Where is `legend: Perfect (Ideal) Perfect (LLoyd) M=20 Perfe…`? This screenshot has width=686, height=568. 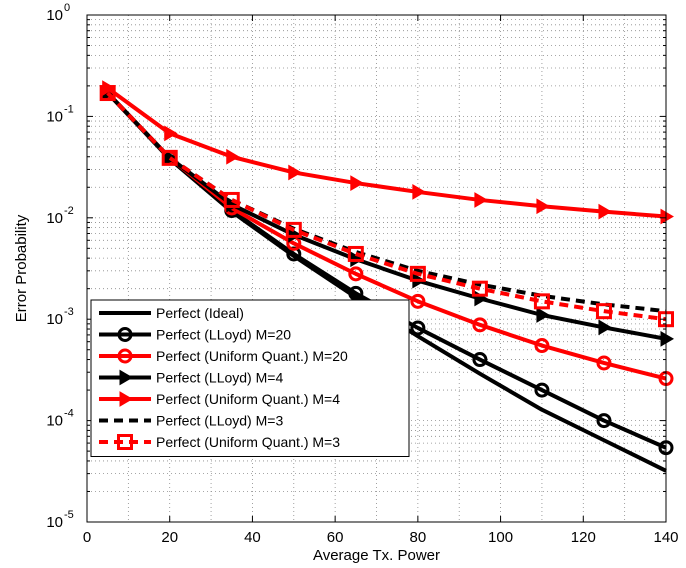
legend: Perfect (Ideal) Perfect (LLoyd) M=20 Perfe… is located at coordinates (250, 378).